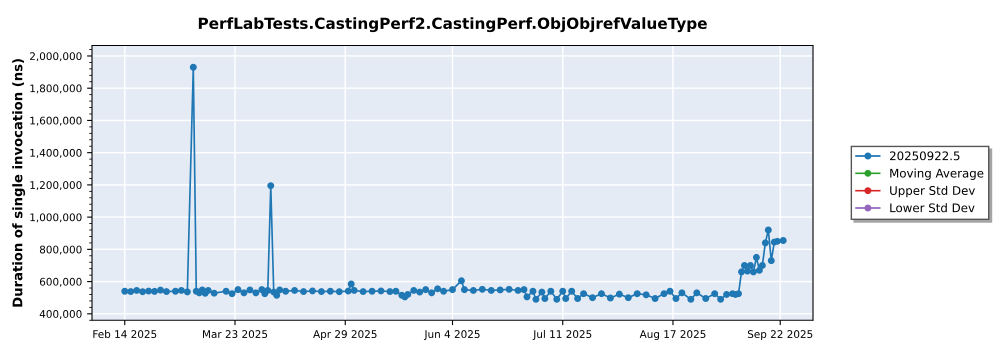 The height and width of the screenshot is (350, 1000). I want to click on y-tick-label: 600,000, so click(61, 282).